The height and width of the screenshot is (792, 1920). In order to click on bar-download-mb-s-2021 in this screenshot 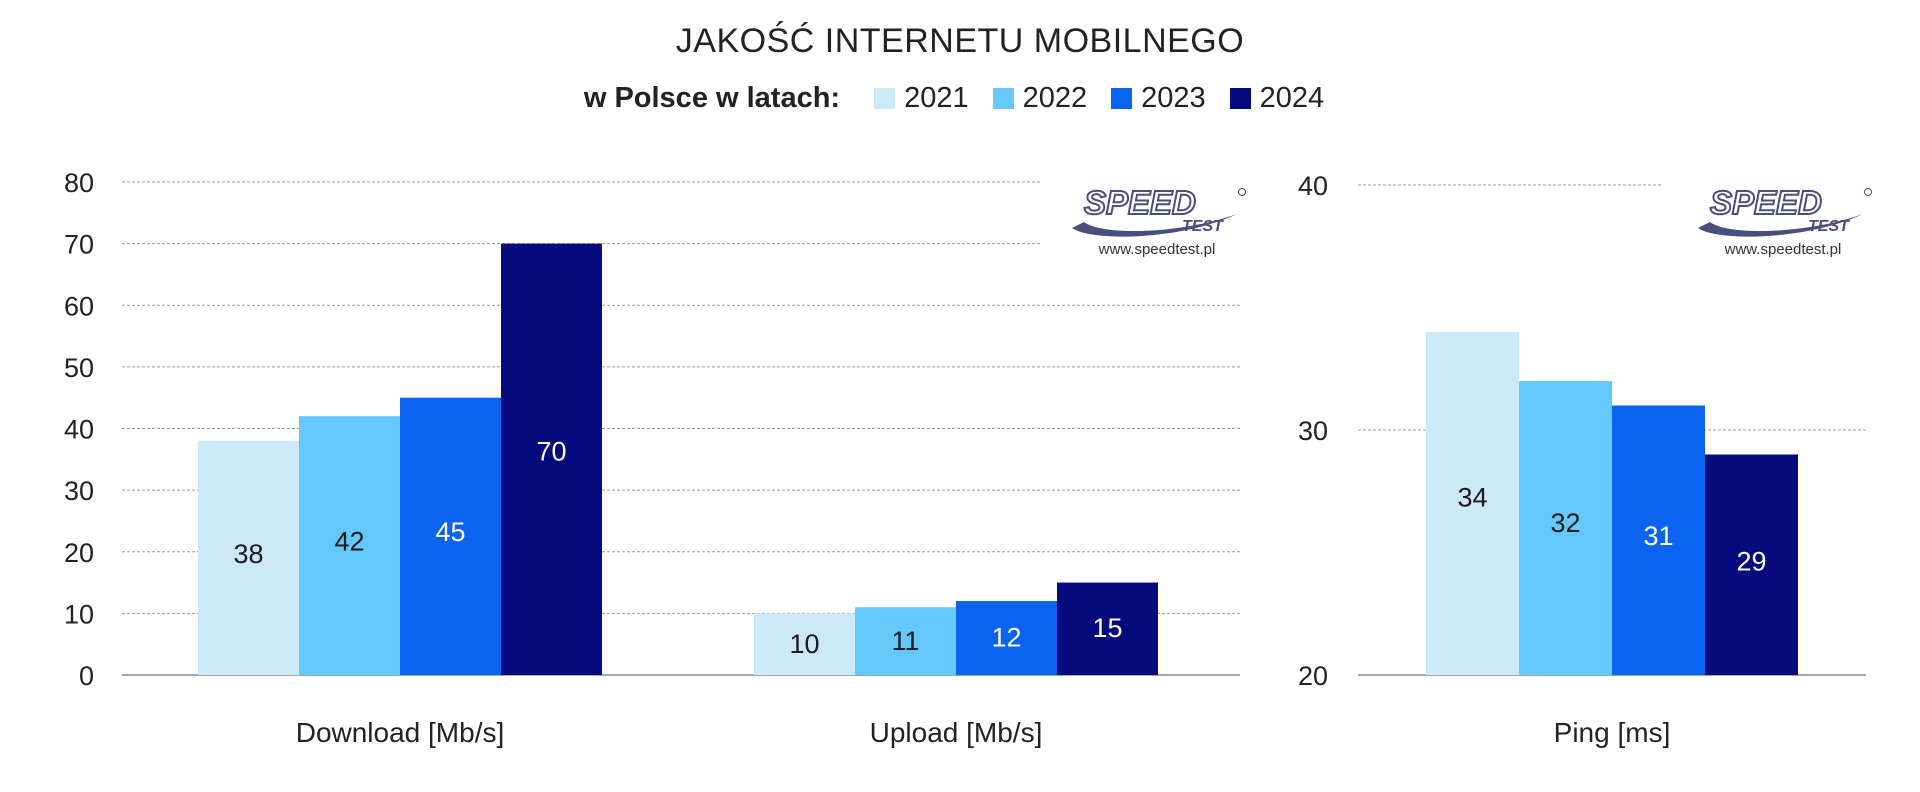, I will do `click(248, 557)`.